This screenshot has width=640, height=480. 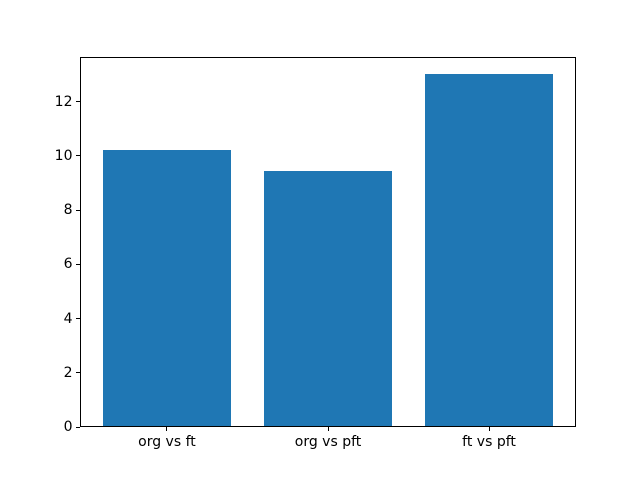 What do you see at coordinates (63, 155) in the screenshot?
I see `y-tick-label: 10` at bounding box center [63, 155].